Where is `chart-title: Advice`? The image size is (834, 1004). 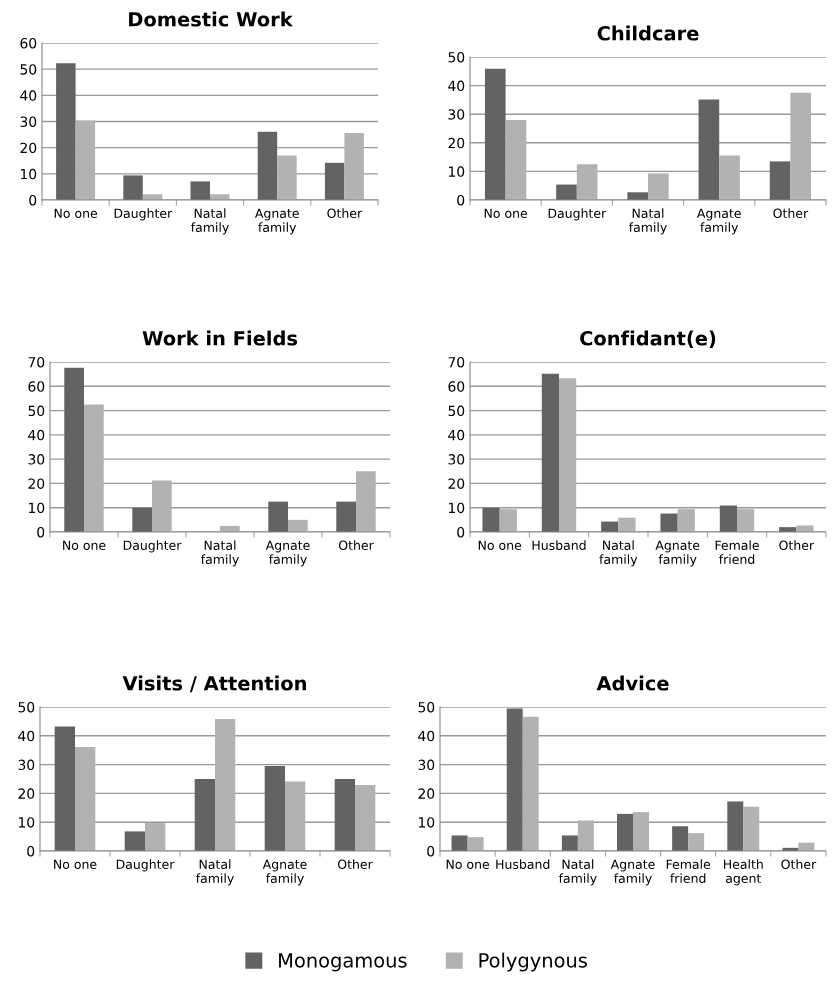
chart-title: Advice is located at coordinates (632, 683).